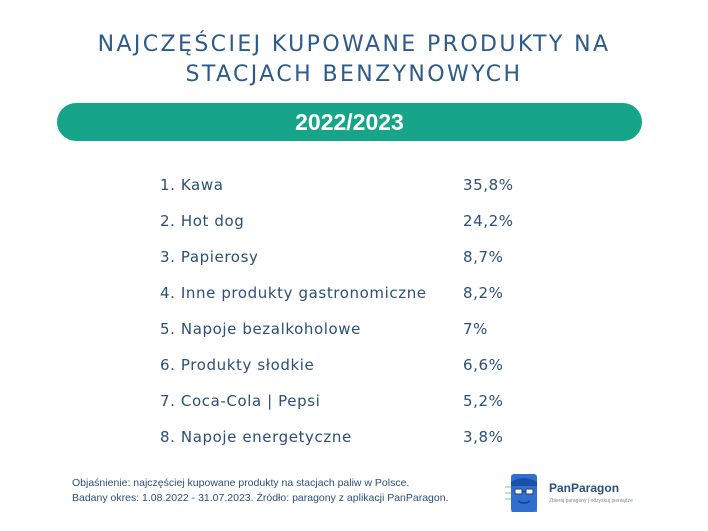  Describe the element at coordinates (488, 221) in the screenshot. I see `row-value: 24,2%` at that location.